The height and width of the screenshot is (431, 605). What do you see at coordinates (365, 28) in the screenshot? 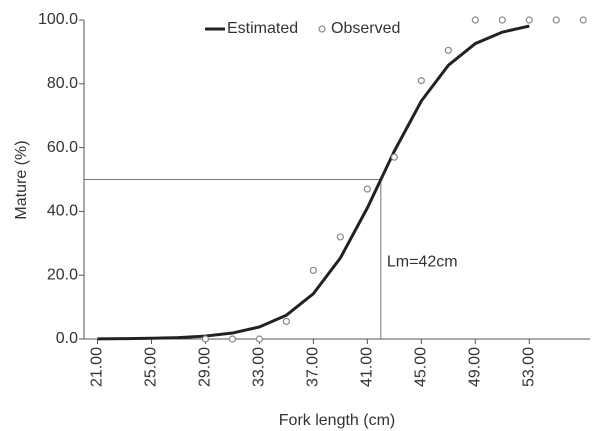
I see `legend-label: Observed` at bounding box center [365, 28].